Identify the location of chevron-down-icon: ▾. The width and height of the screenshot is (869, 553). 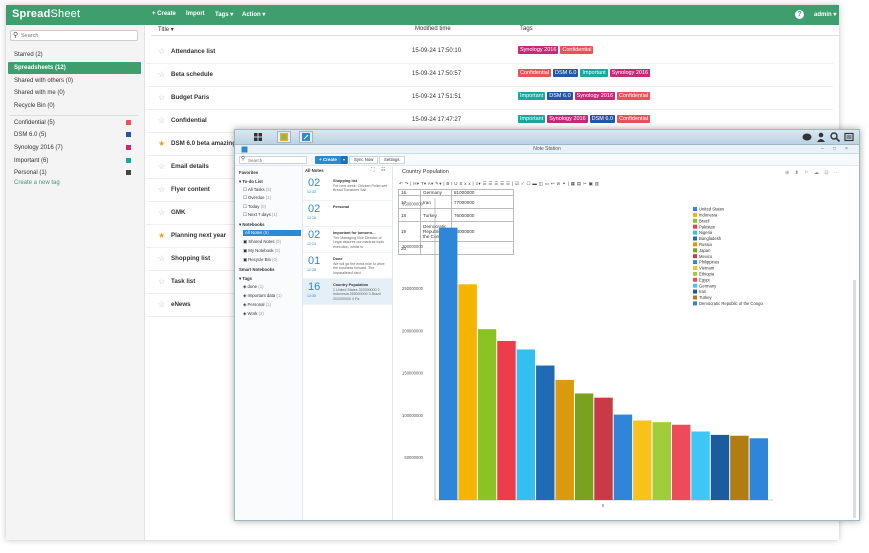
(344, 160).